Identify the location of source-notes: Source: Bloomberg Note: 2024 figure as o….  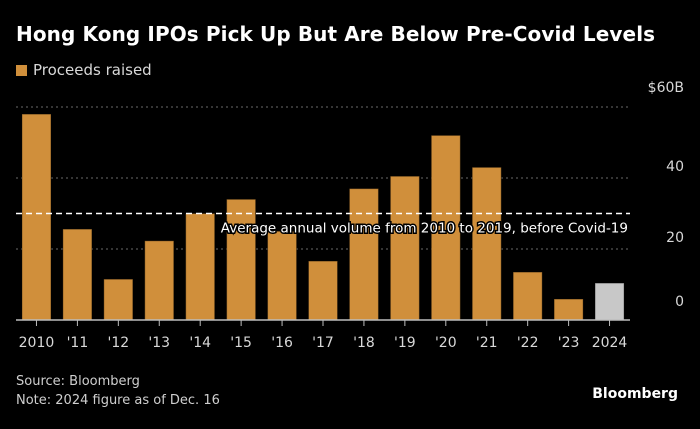
(118, 391).